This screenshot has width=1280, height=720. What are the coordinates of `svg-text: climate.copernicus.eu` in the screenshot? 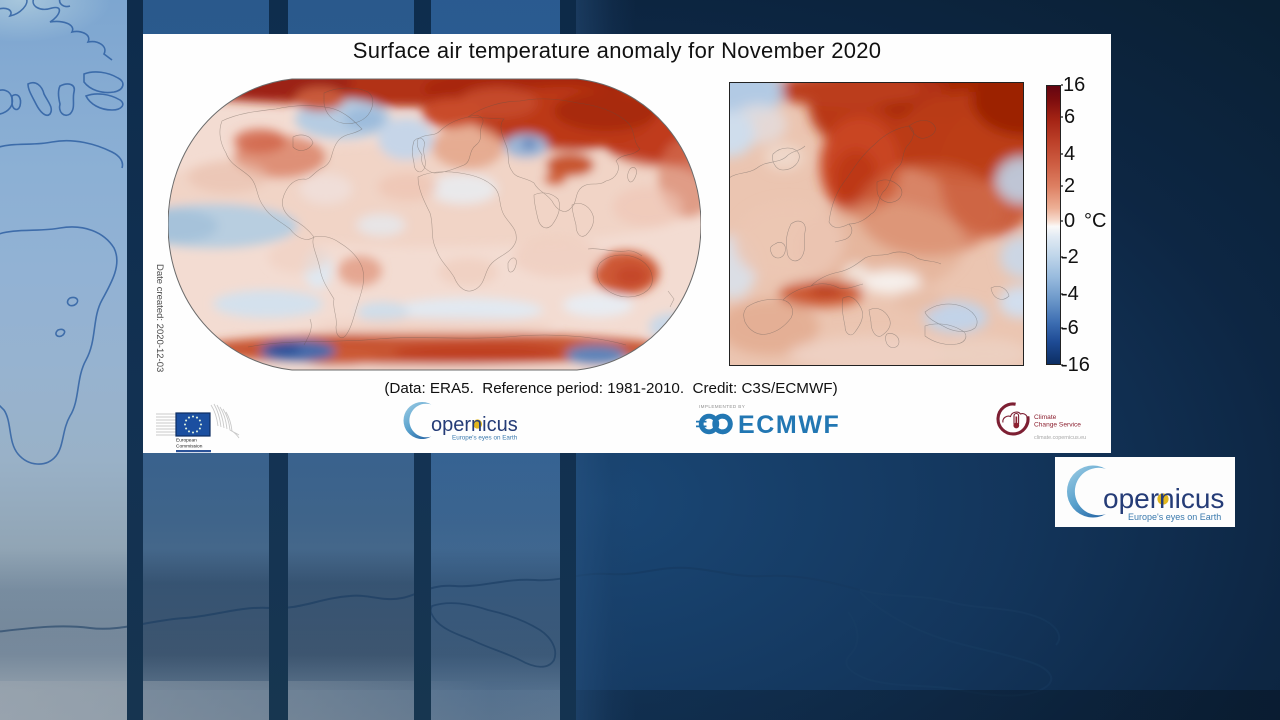 It's located at (1060, 438).